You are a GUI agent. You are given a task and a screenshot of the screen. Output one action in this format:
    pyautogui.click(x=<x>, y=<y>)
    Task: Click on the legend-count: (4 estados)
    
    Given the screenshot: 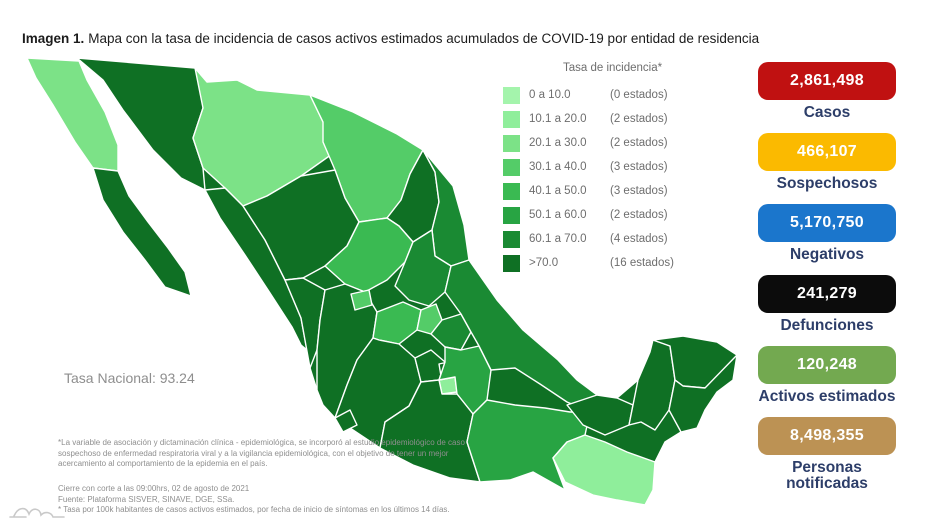 What is the action you would take?
    pyautogui.click(x=639, y=239)
    